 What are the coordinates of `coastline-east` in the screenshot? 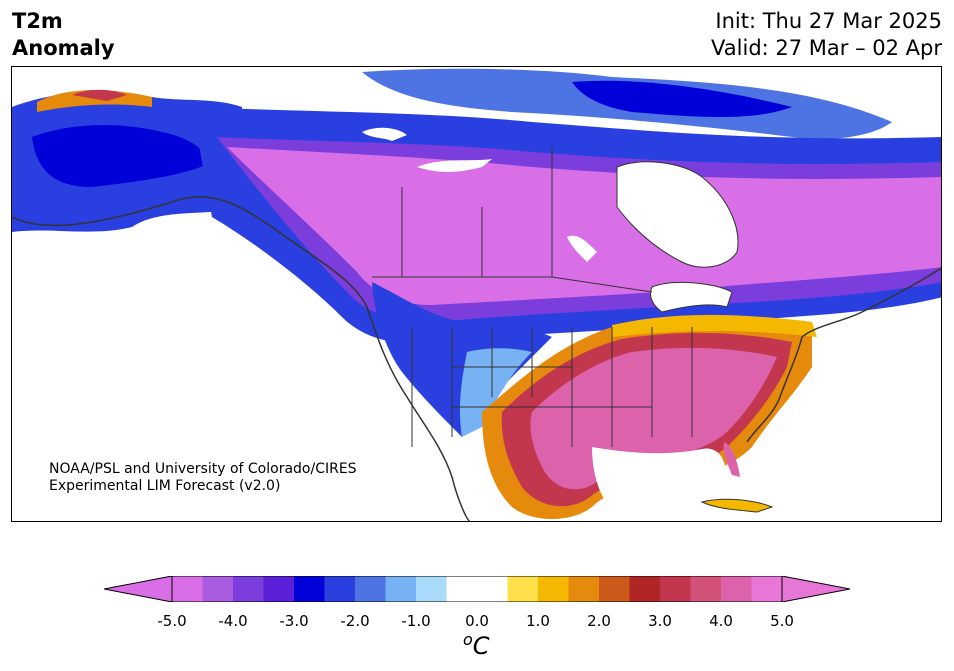 It's located at (843, 355).